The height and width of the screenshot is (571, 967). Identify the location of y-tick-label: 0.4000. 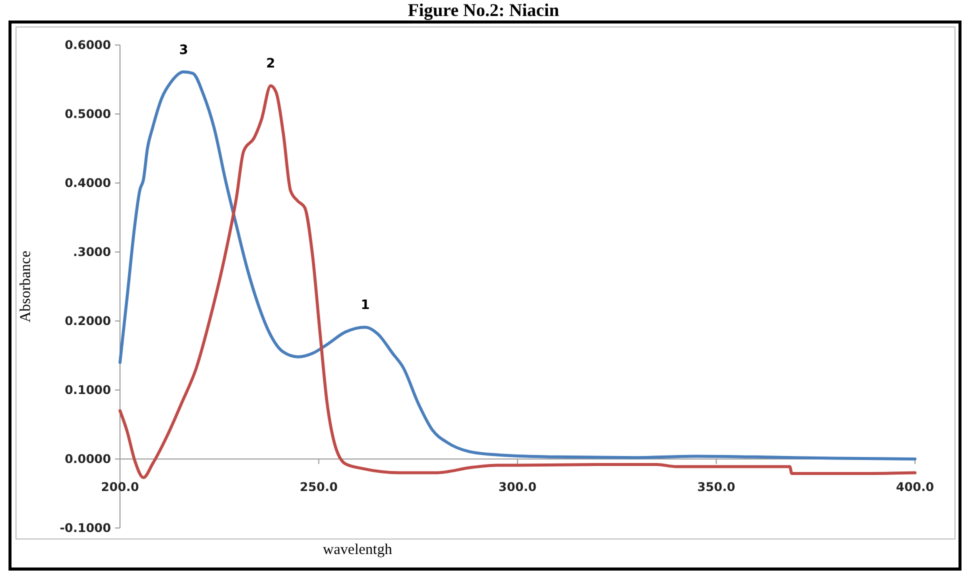
(87, 183).